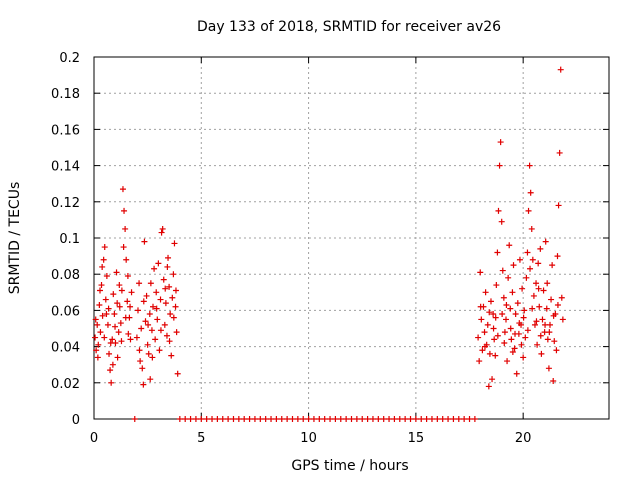  Describe the element at coordinates (65, 348) in the screenshot. I see `y-tick-label: 0.04` at that location.